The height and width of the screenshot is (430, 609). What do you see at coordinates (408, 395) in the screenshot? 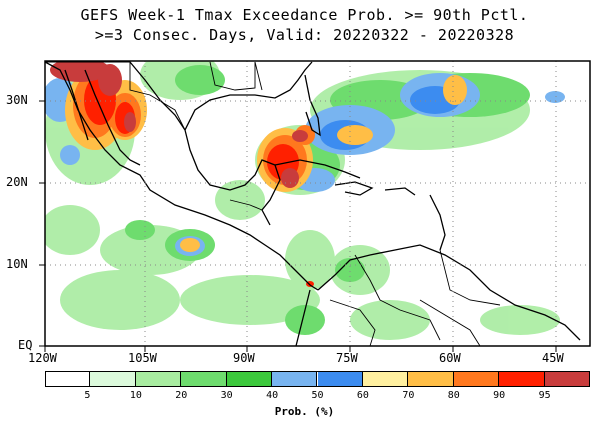
I see `colorbar-tick-label: 70` at bounding box center [408, 395].